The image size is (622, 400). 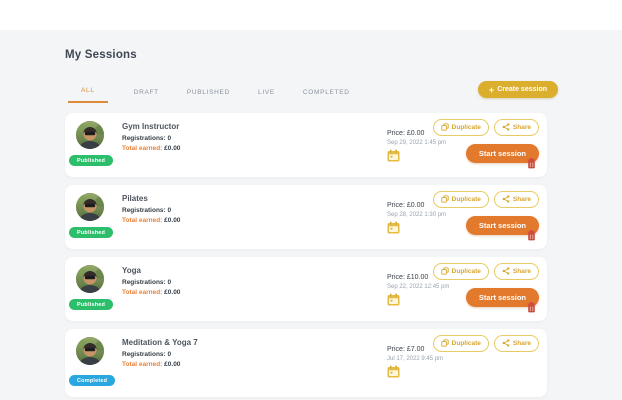 I want to click on price-value: £7.00, so click(x=415, y=349).